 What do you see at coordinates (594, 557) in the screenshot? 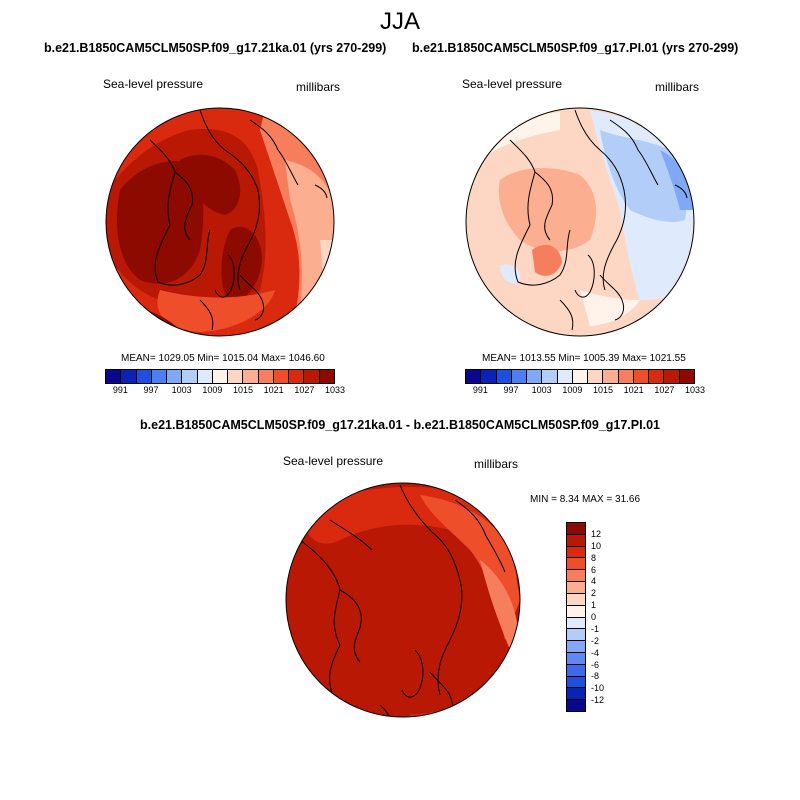
I see `colorbar-tick-label: 8` at bounding box center [594, 557].